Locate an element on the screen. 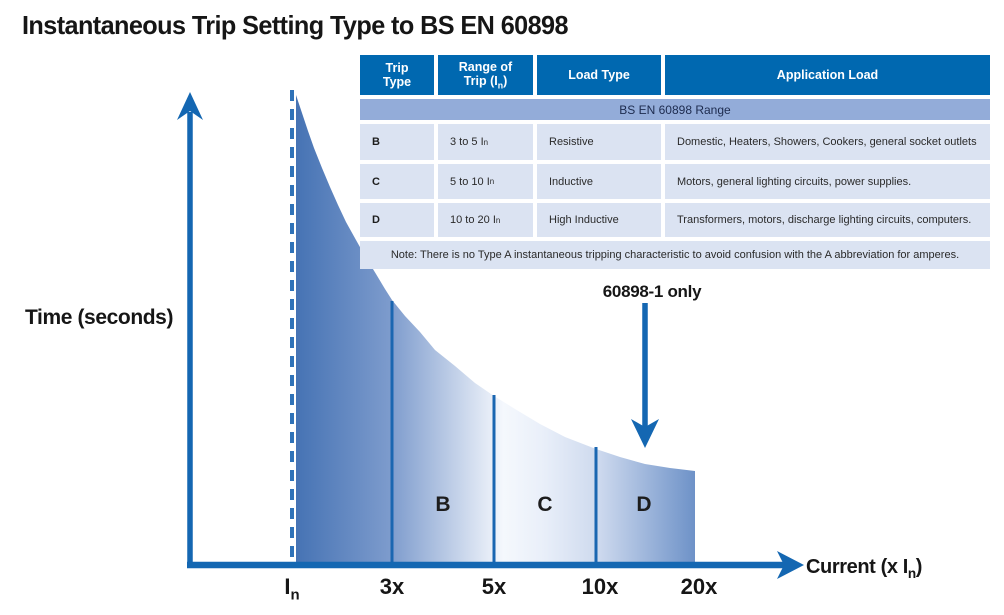  cell-trip-type: D is located at coordinates (397, 220).